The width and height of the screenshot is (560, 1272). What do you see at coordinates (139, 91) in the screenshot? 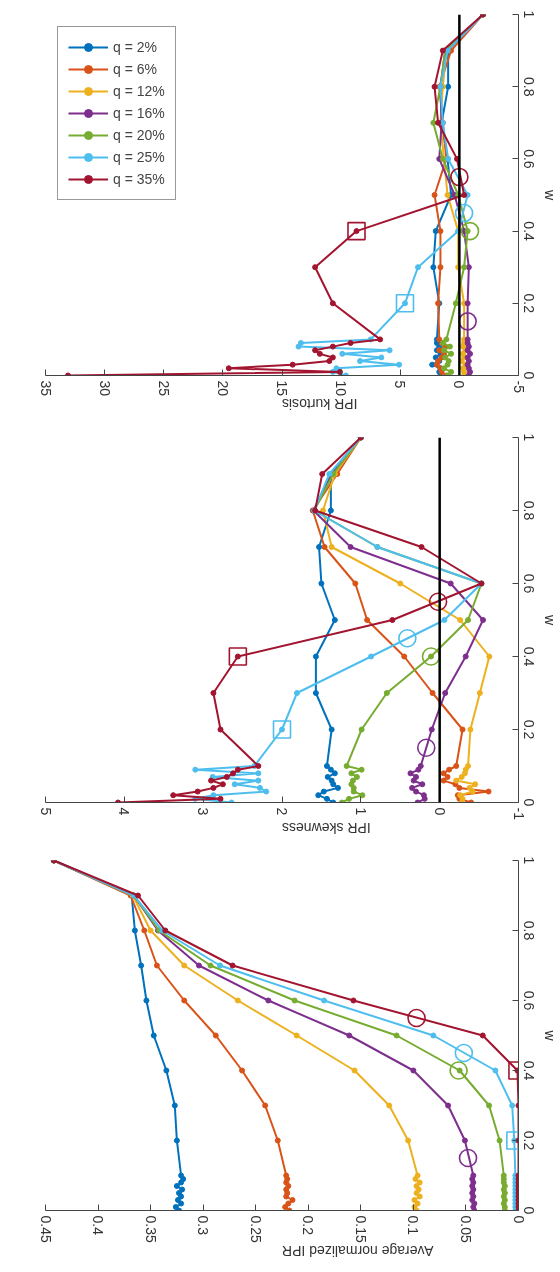
I see `legend-label: q = 12%` at bounding box center [139, 91].